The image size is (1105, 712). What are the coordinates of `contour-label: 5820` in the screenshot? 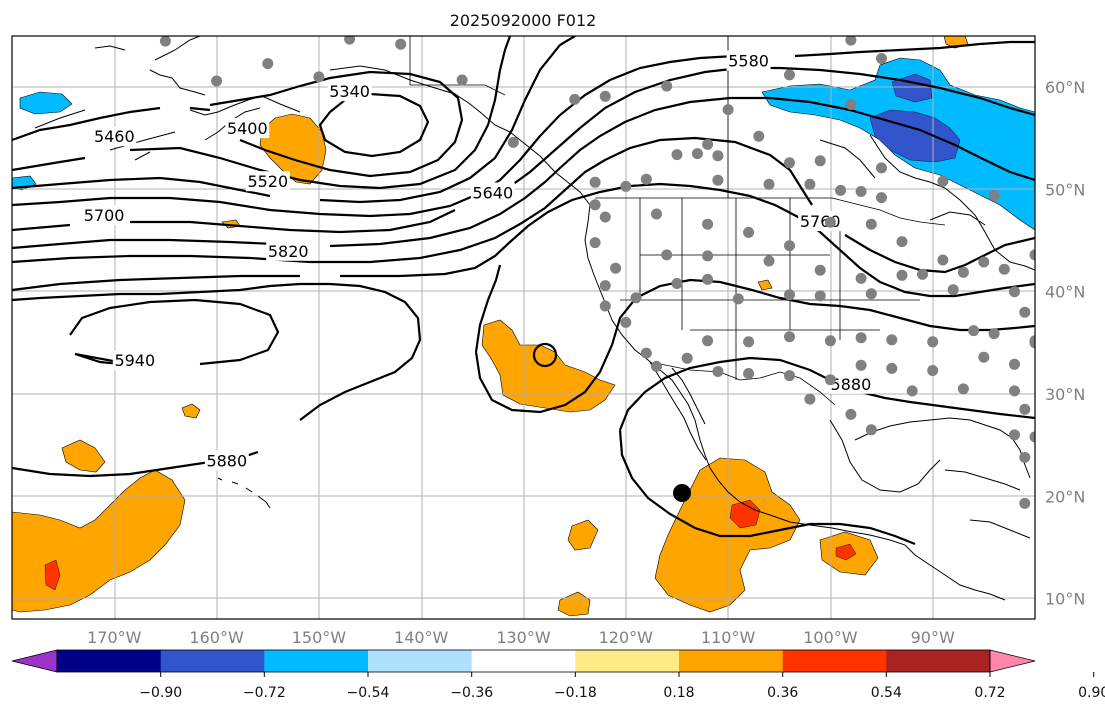 It's located at (288, 251).